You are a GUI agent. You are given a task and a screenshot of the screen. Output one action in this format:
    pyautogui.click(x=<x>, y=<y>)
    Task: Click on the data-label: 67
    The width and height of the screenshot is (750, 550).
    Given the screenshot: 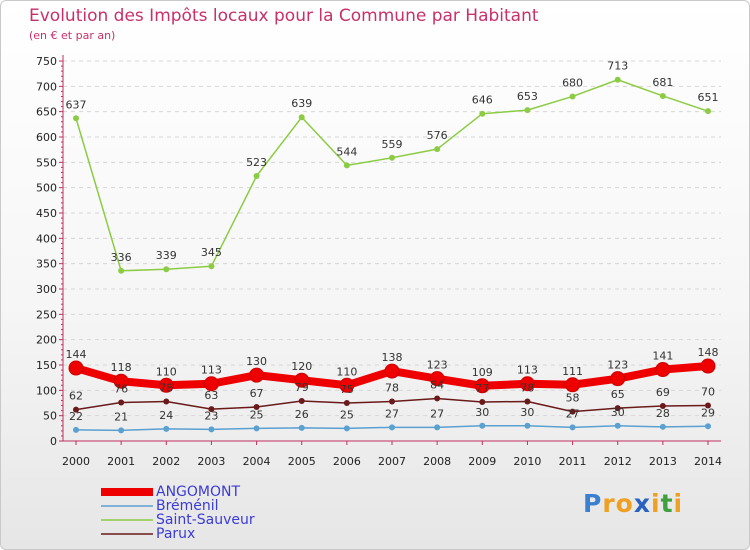 What is the action you would take?
    pyautogui.click(x=257, y=393)
    